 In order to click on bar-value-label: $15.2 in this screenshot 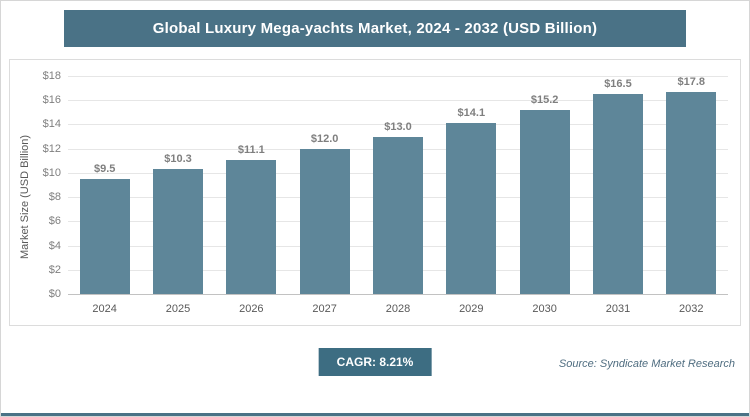, I will do `click(544, 99)`.